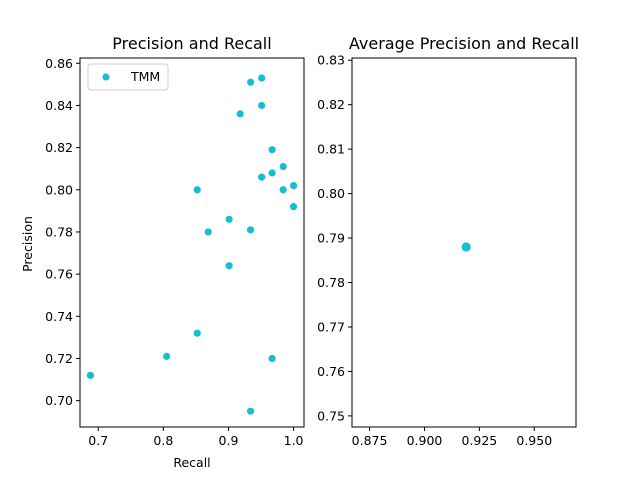  I want to click on y-tick-label: 0.84, so click(59, 105).